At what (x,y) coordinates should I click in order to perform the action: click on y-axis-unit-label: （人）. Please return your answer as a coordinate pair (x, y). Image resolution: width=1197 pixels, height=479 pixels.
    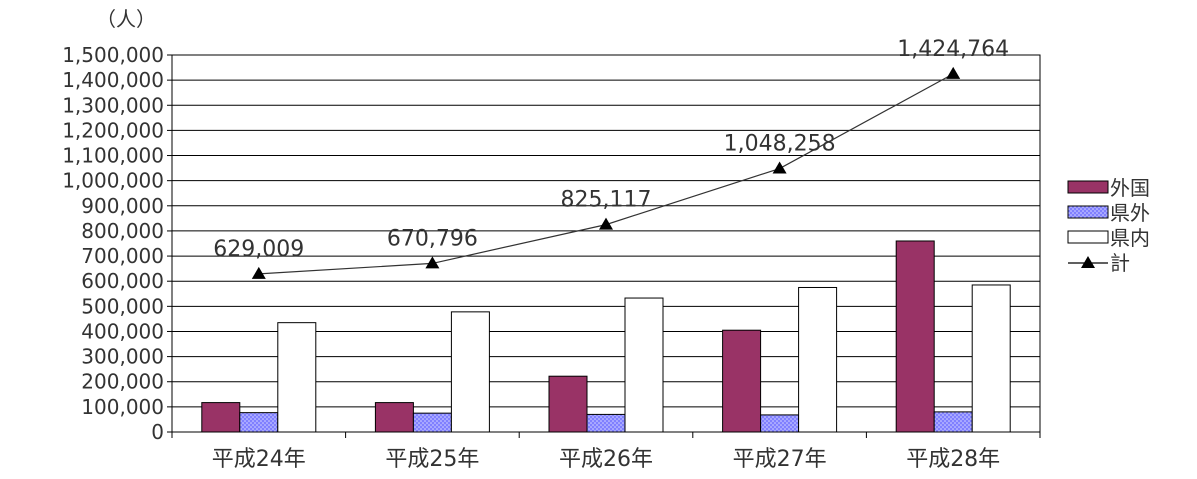
    Looking at the image, I should click on (126, 19).